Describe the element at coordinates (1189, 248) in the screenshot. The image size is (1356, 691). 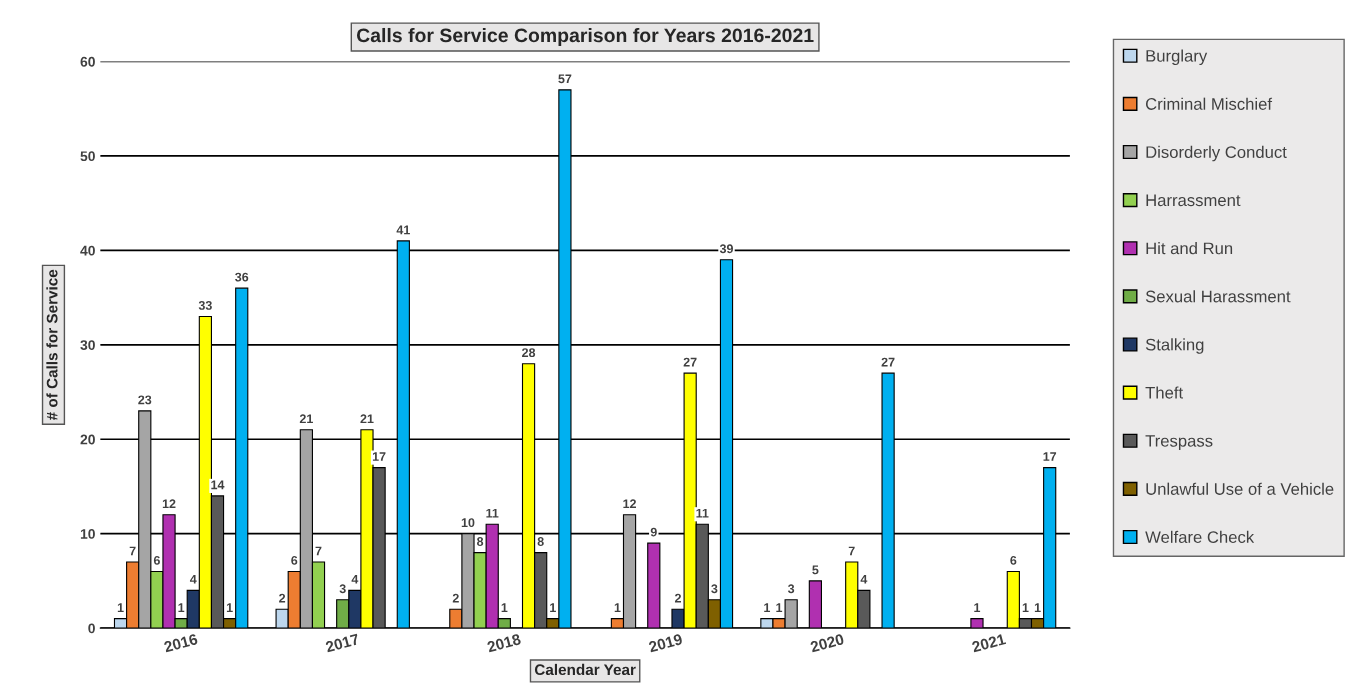
I see `legend-label: Hit and Run` at that location.